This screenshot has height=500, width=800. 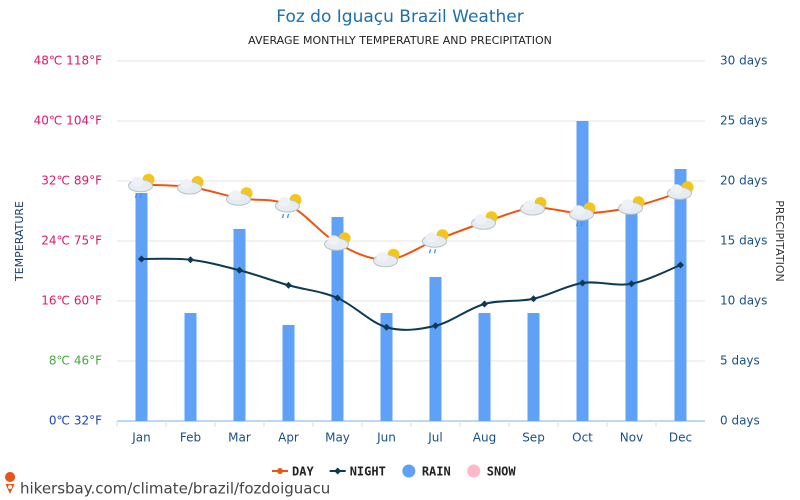 What do you see at coordinates (386, 438) in the screenshot?
I see `x-tick-label: Jun` at bounding box center [386, 438].